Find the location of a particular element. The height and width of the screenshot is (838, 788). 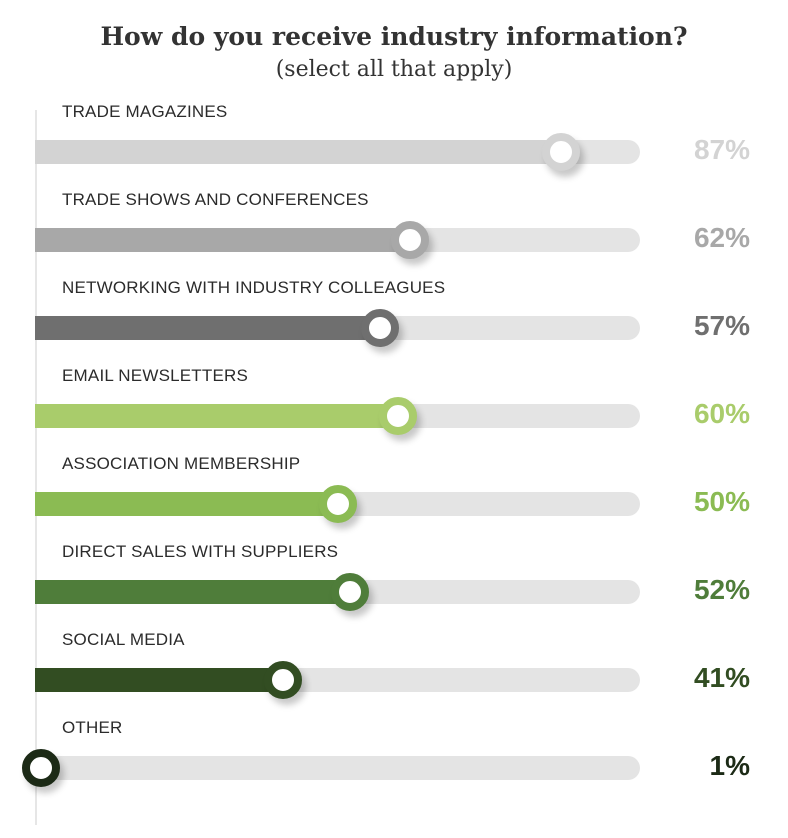

chart-subtitle: (select all that apply) is located at coordinates (394, 69).